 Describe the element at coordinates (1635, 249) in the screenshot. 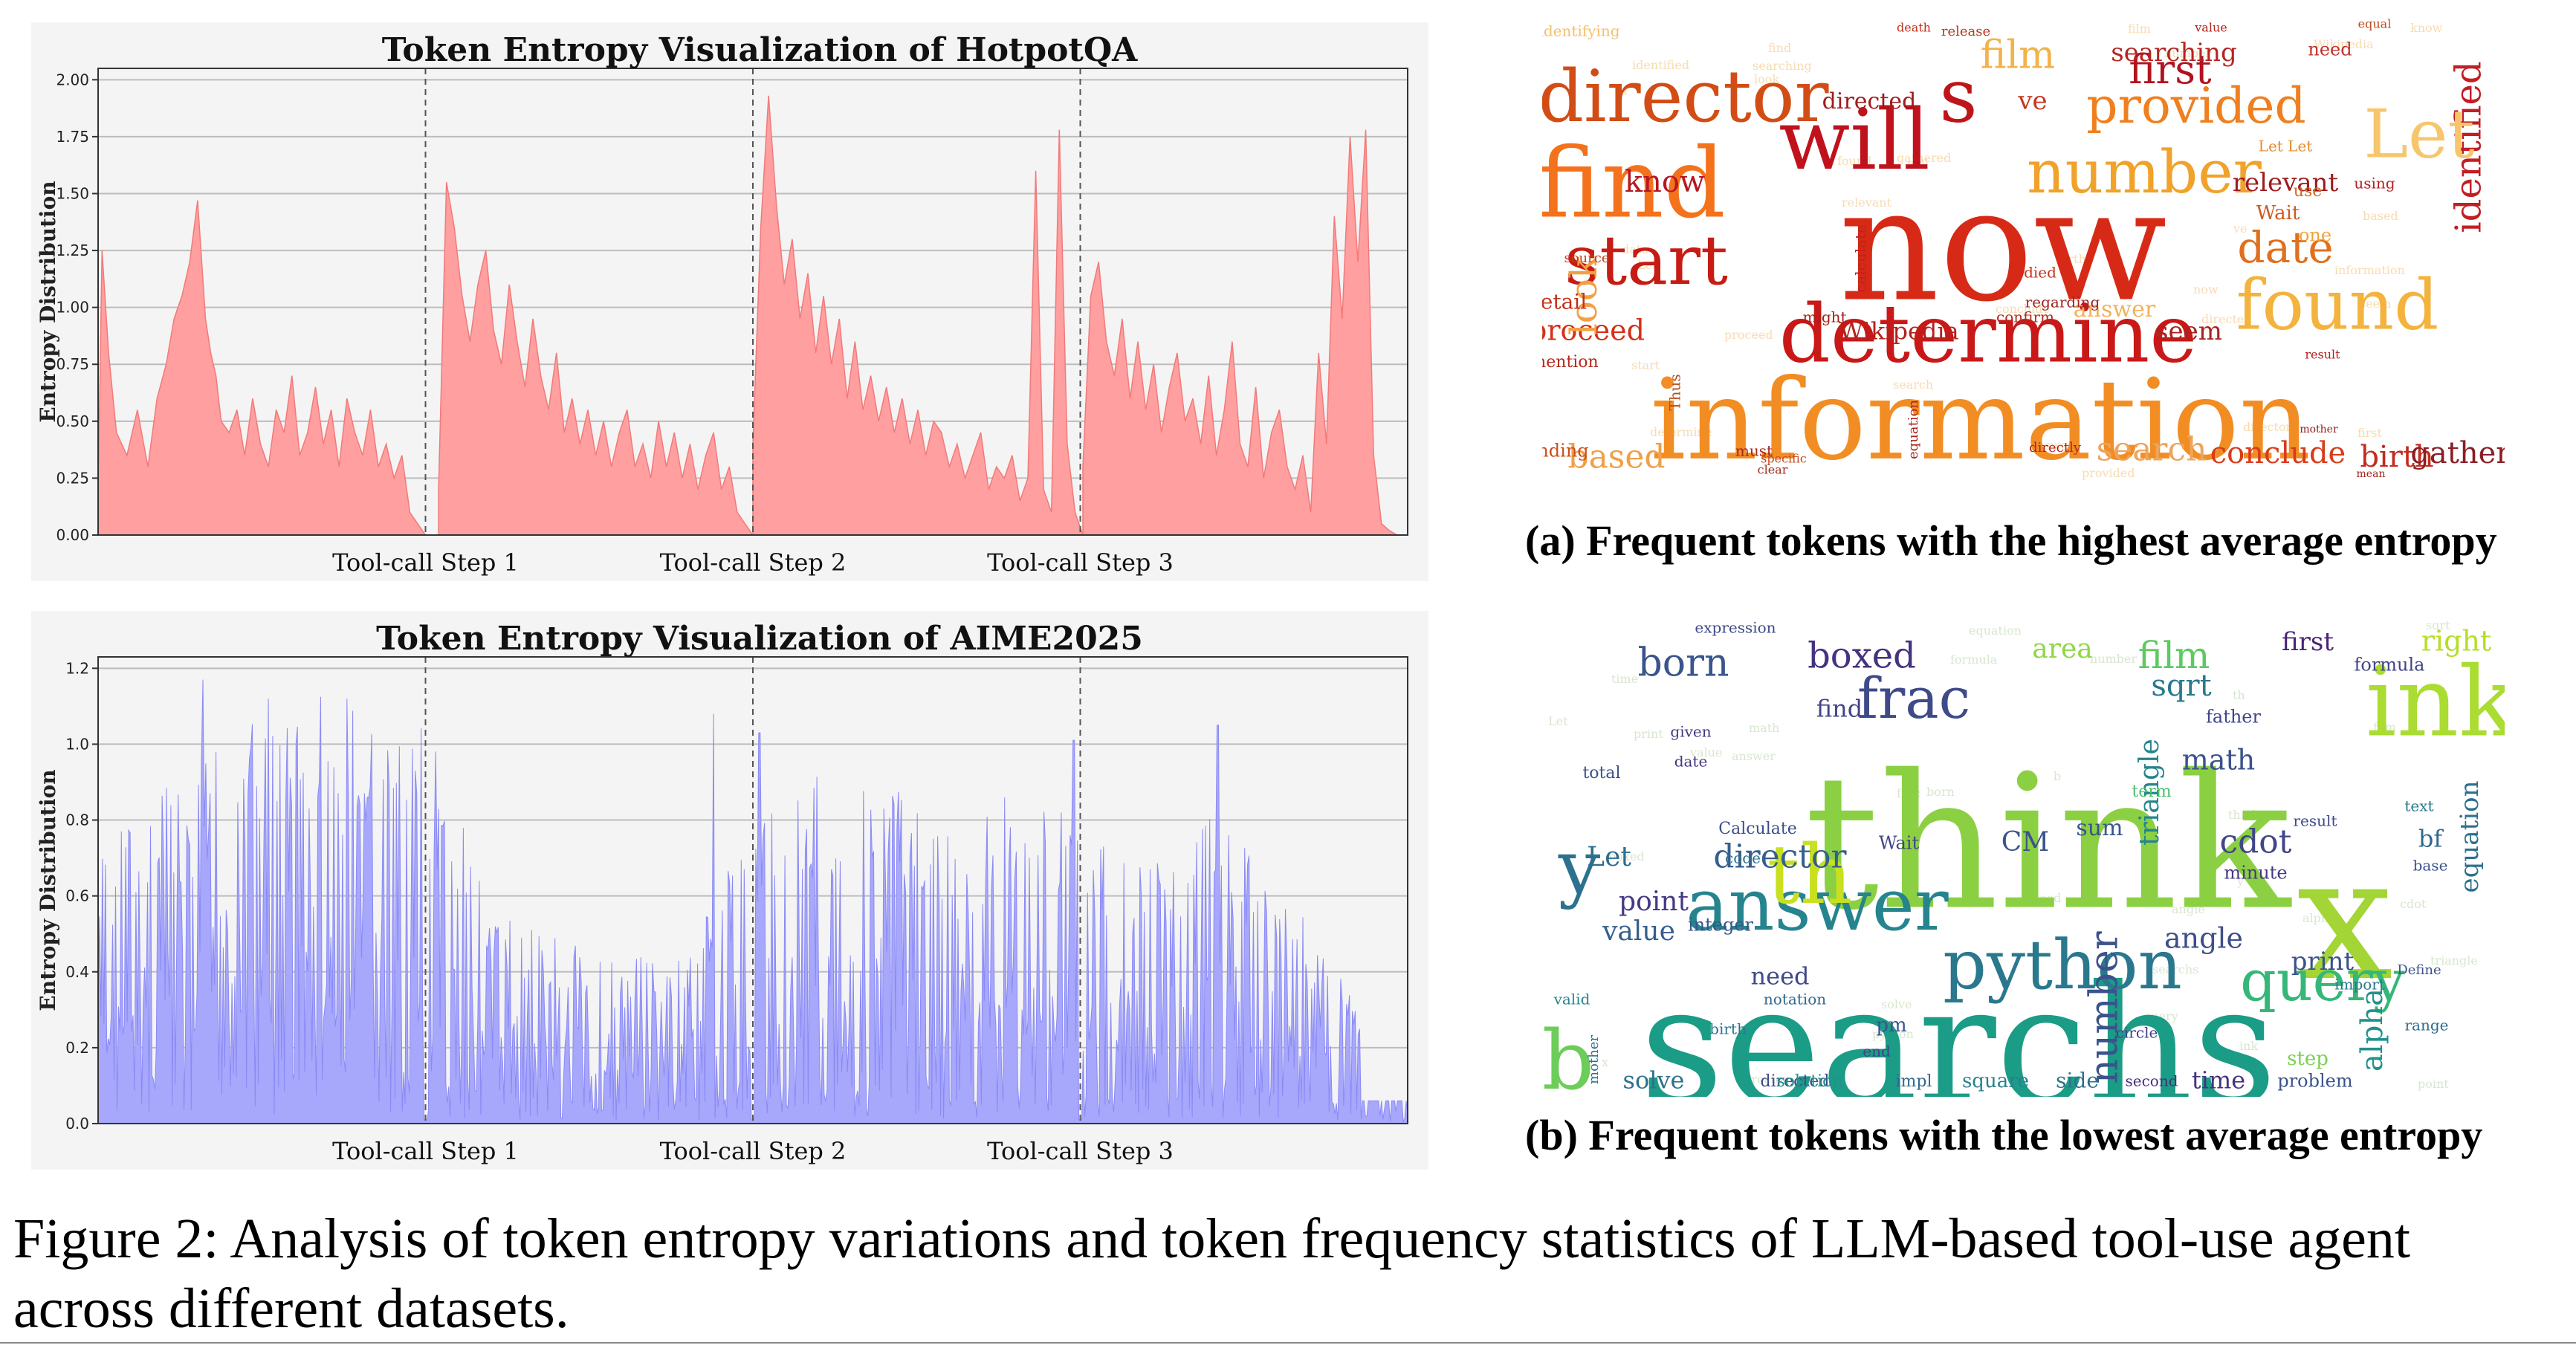

I see `background-word: date` at that location.